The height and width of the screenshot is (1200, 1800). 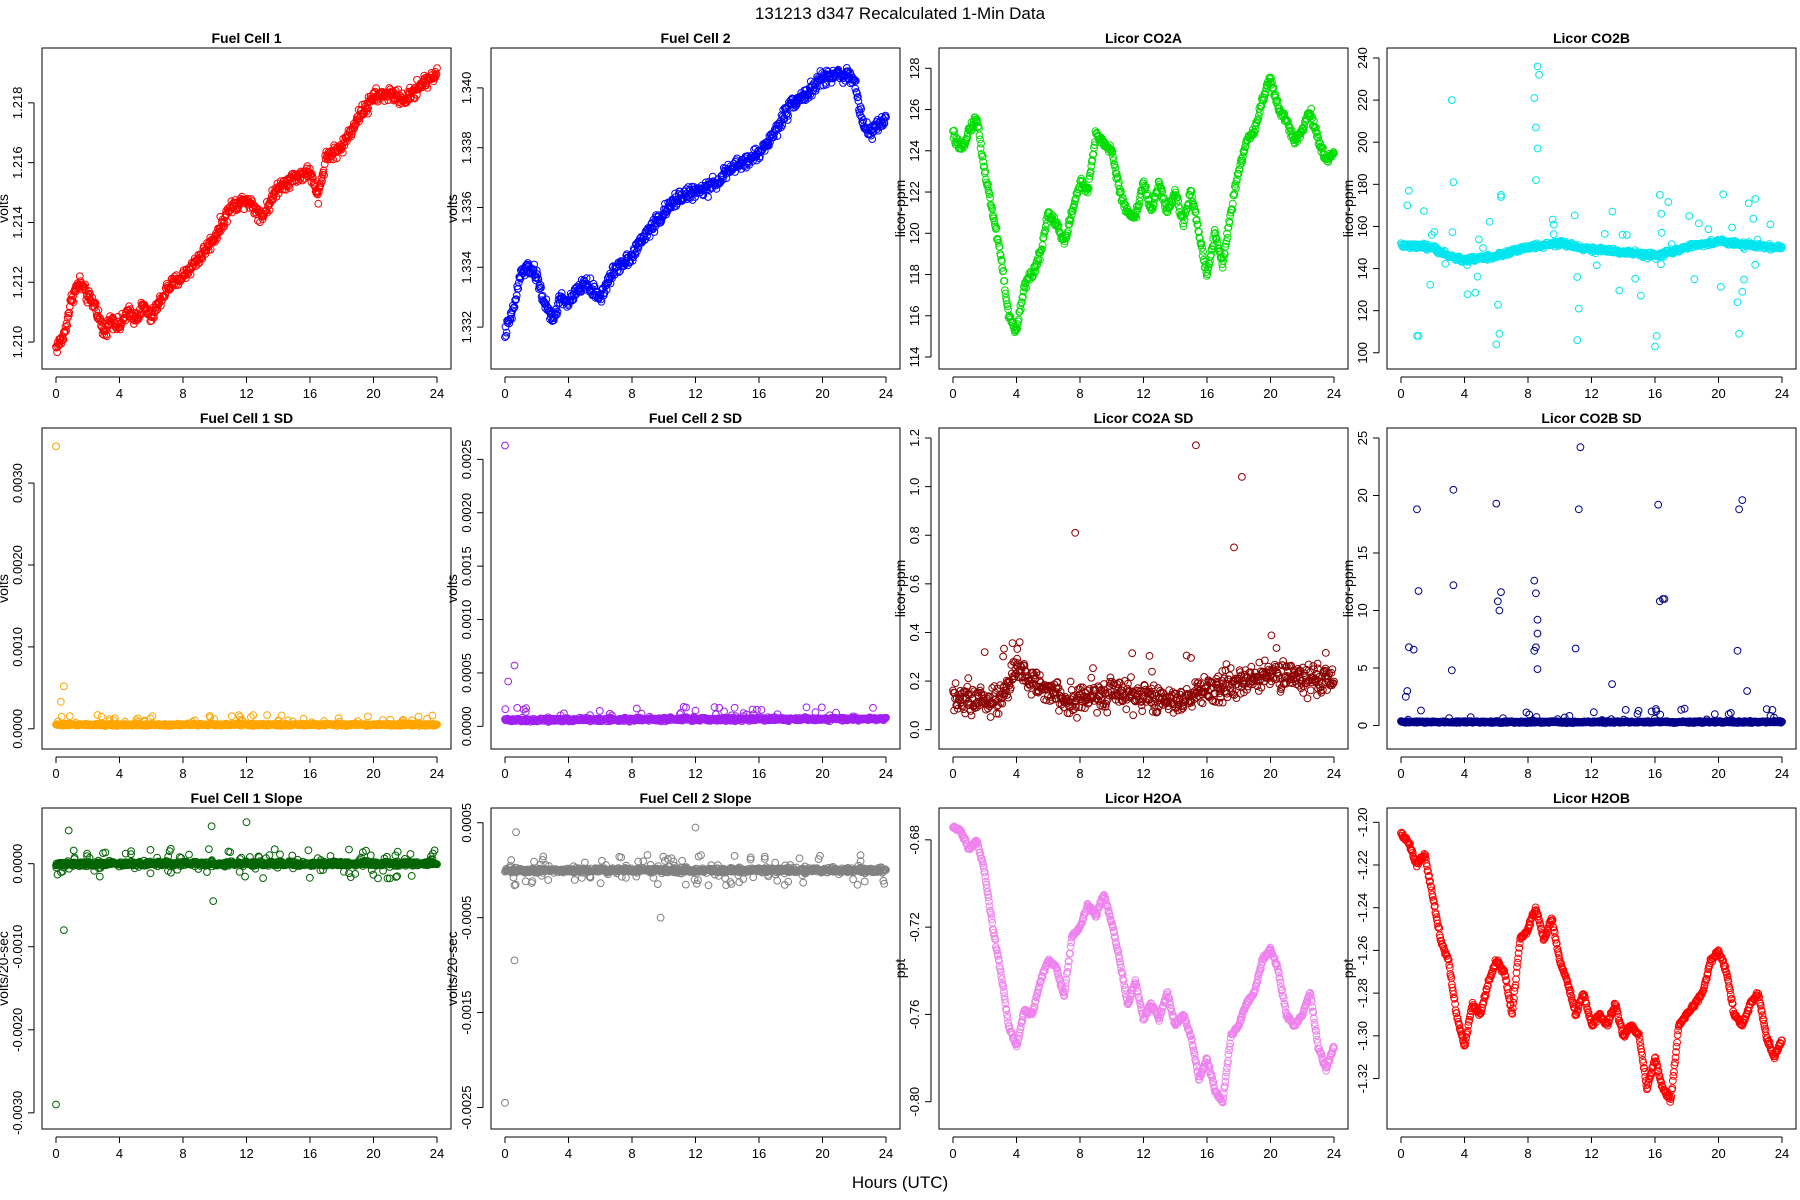 What do you see at coordinates (466, 513) in the screenshot?
I see `y-tick-label: 0.0020` at bounding box center [466, 513].